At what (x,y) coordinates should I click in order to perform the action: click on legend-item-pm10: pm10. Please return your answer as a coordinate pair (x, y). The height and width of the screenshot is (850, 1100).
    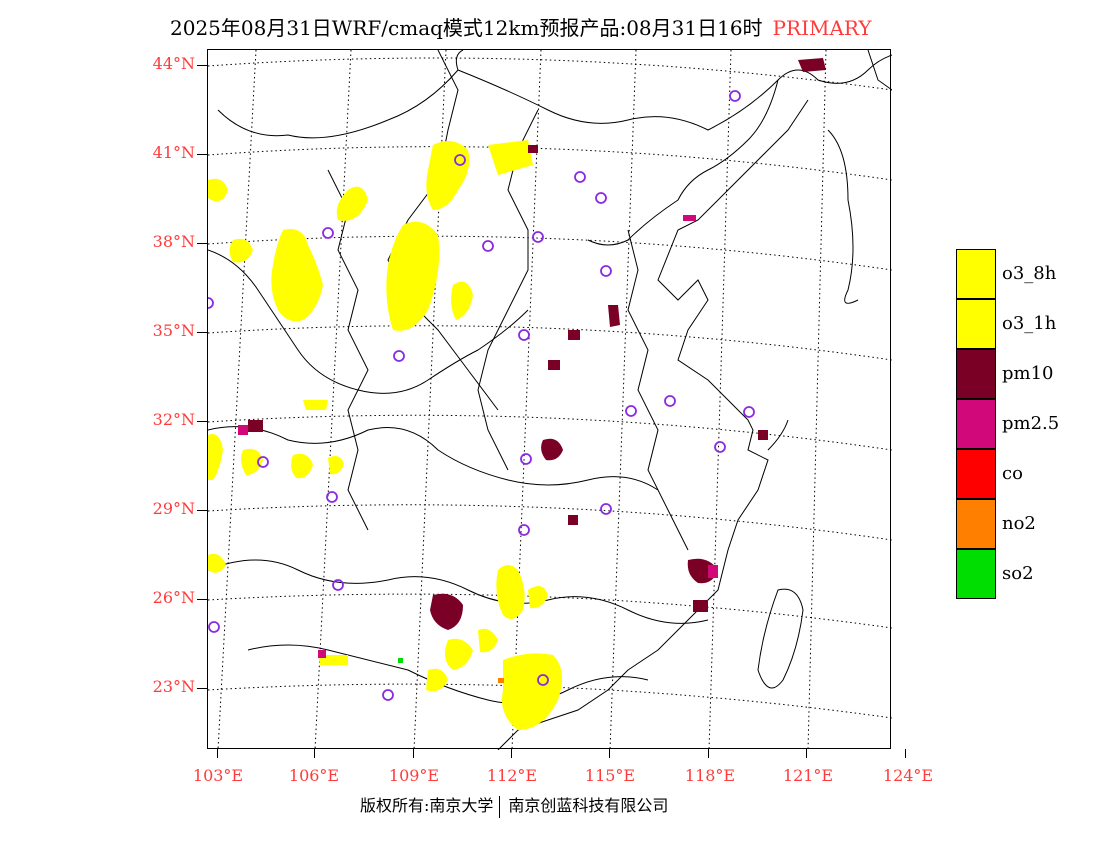
    Looking at the image, I should click on (1026, 374).